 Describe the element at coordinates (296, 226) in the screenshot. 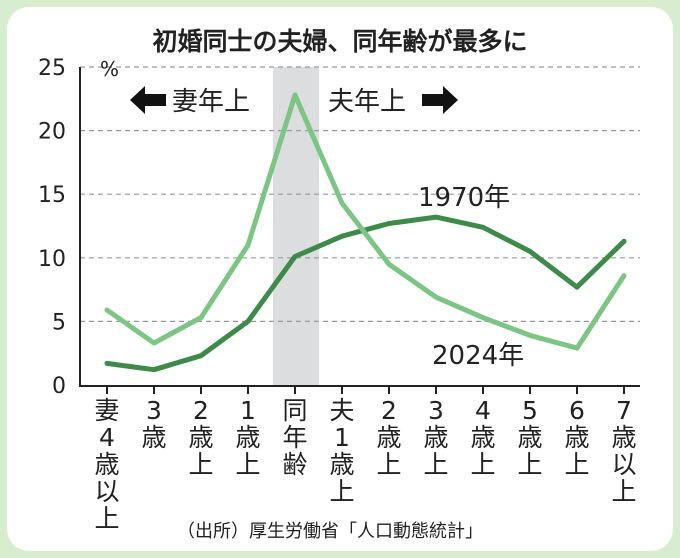

I see `same-age-highlight-band` at that location.